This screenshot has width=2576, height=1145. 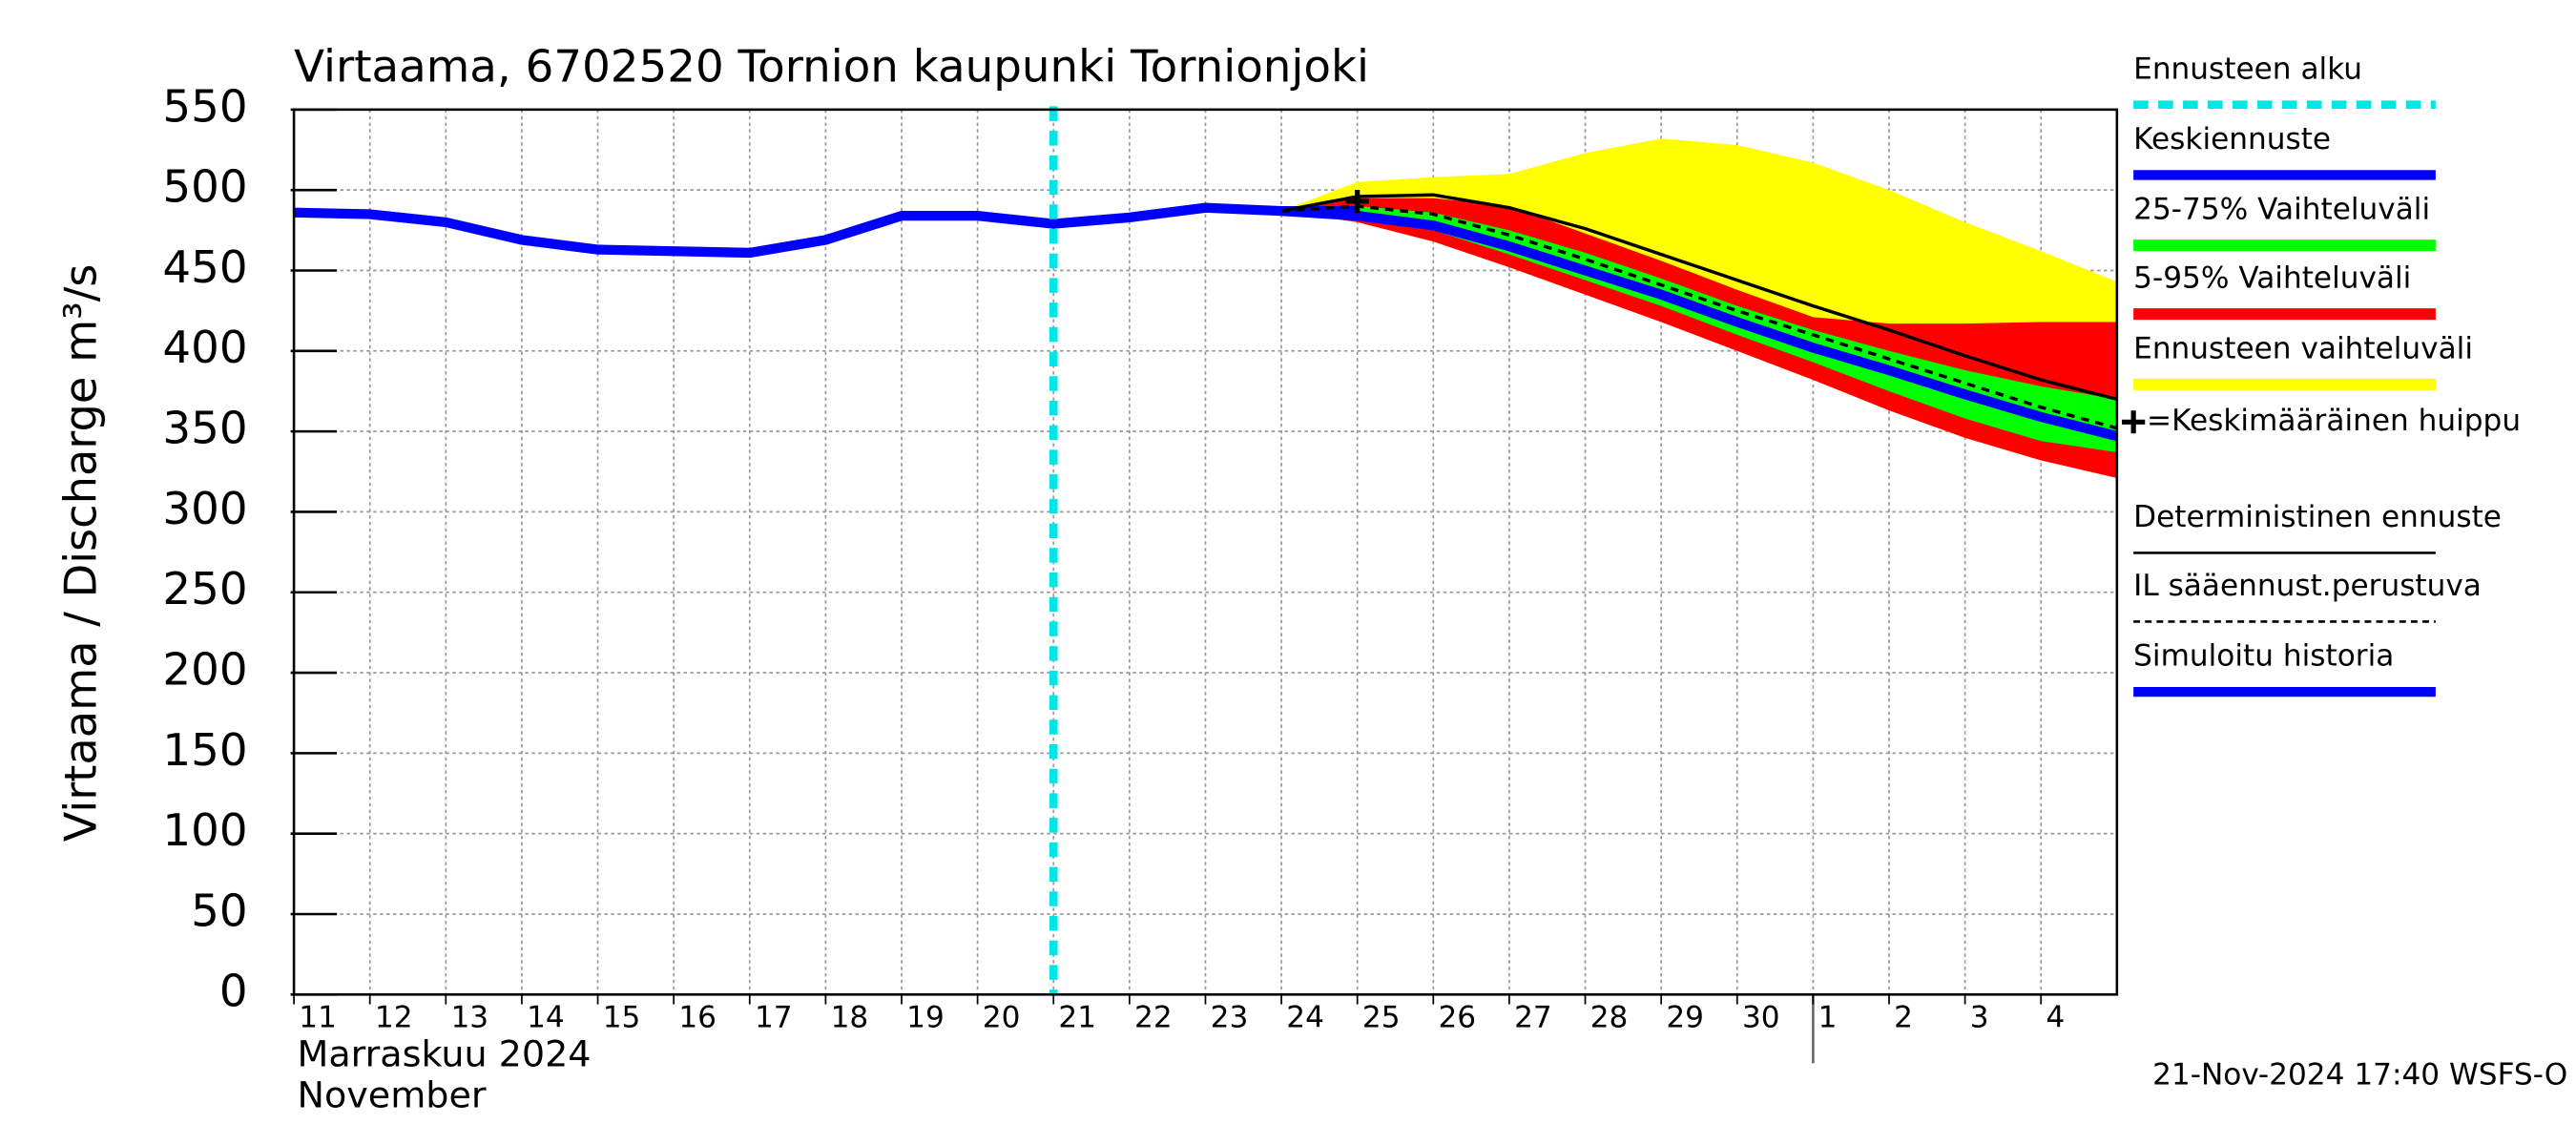 What do you see at coordinates (80, 553) in the screenshot?
I see `y-axis-label: Virtaama / Discharge m³/s` at bounding box center [80, 553].